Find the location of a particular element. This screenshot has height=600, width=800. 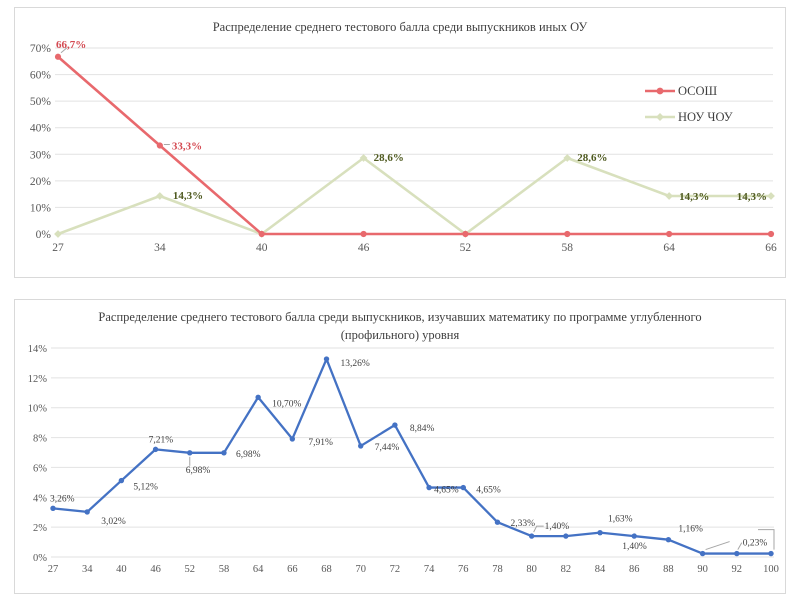

y-axis-tick-label: 2% is located at coordinates (40, 528).